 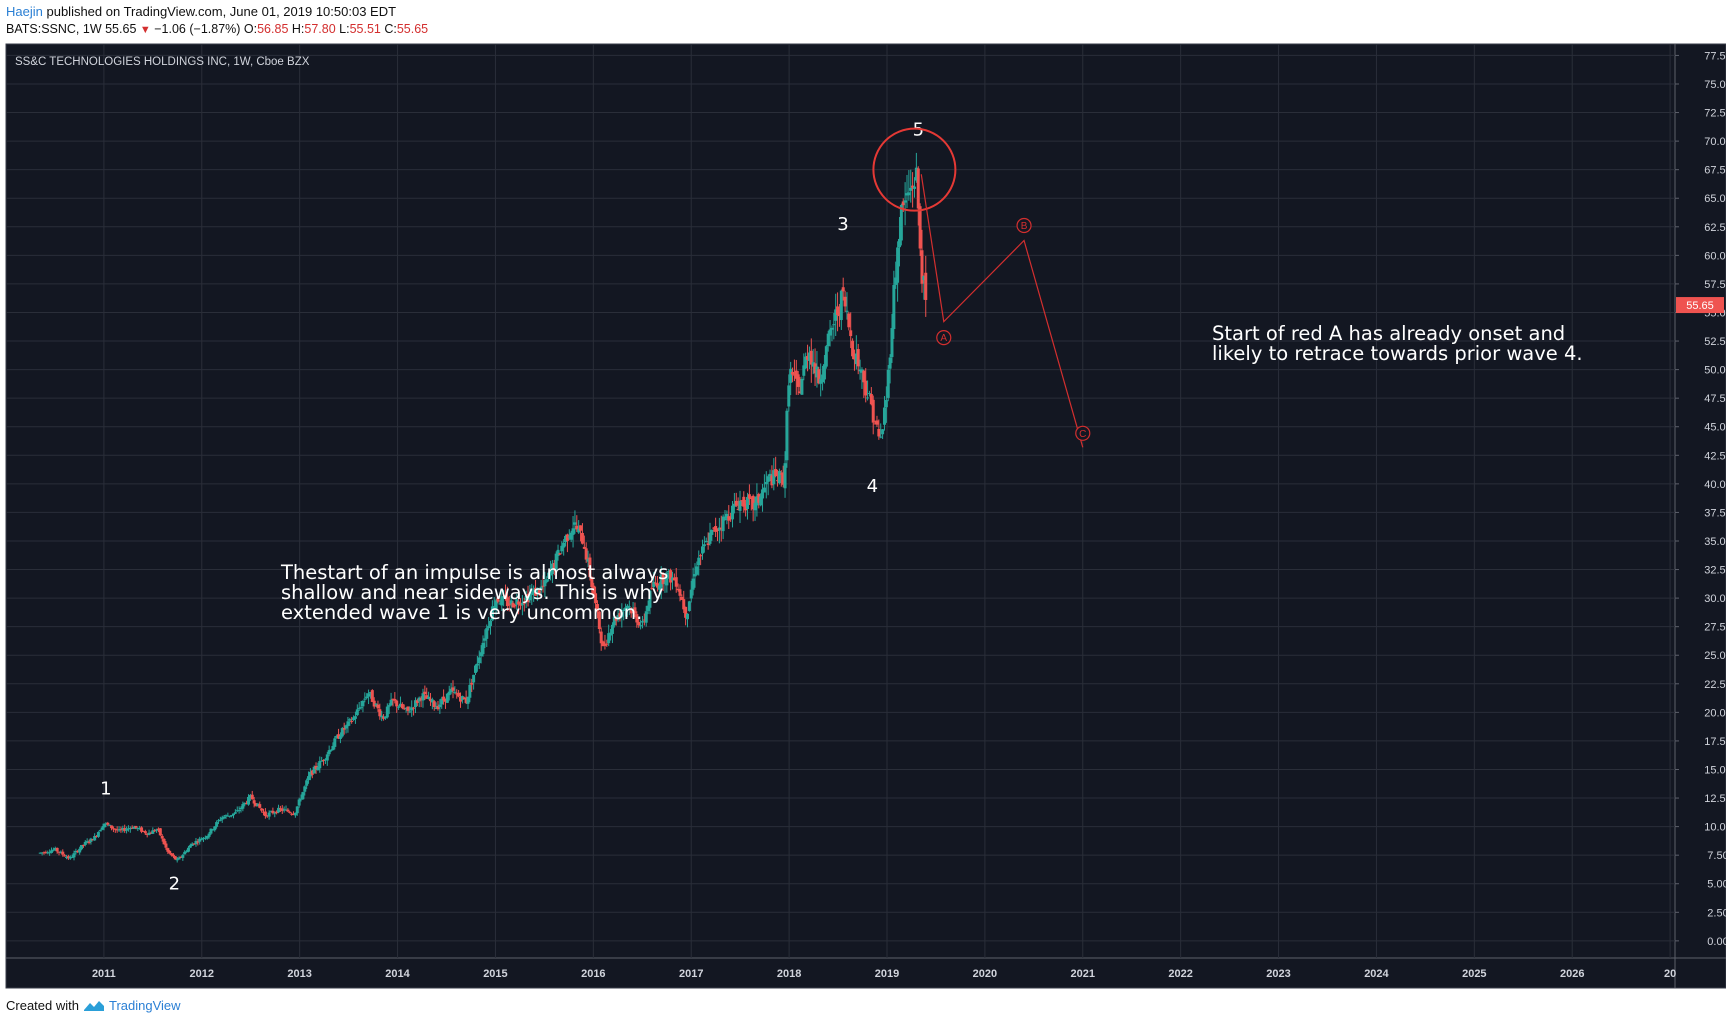 I want to click on y-tick-label: 32.50, so click(x=1715, y=571).